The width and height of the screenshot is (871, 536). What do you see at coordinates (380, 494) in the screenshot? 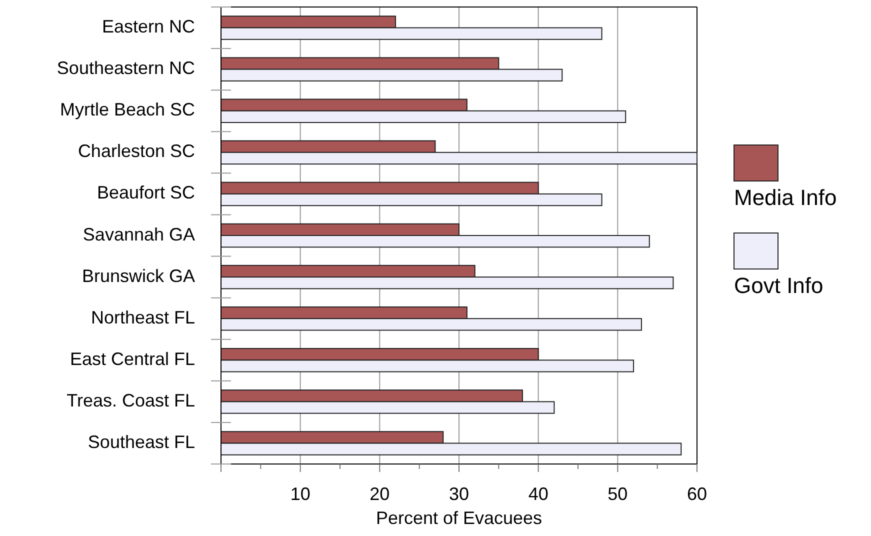
I see `x-tick-label: 20` at bounding box center [380, 494].